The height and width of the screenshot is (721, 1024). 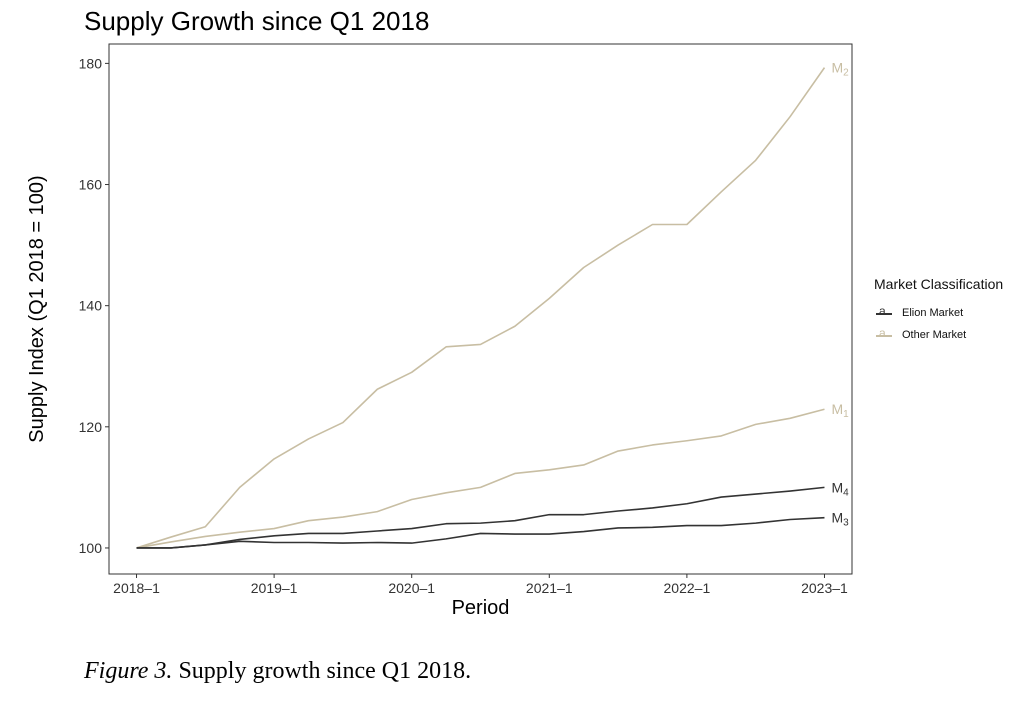 I want to click on x-tick-label: 2020–1, so click(x=411, y=588).